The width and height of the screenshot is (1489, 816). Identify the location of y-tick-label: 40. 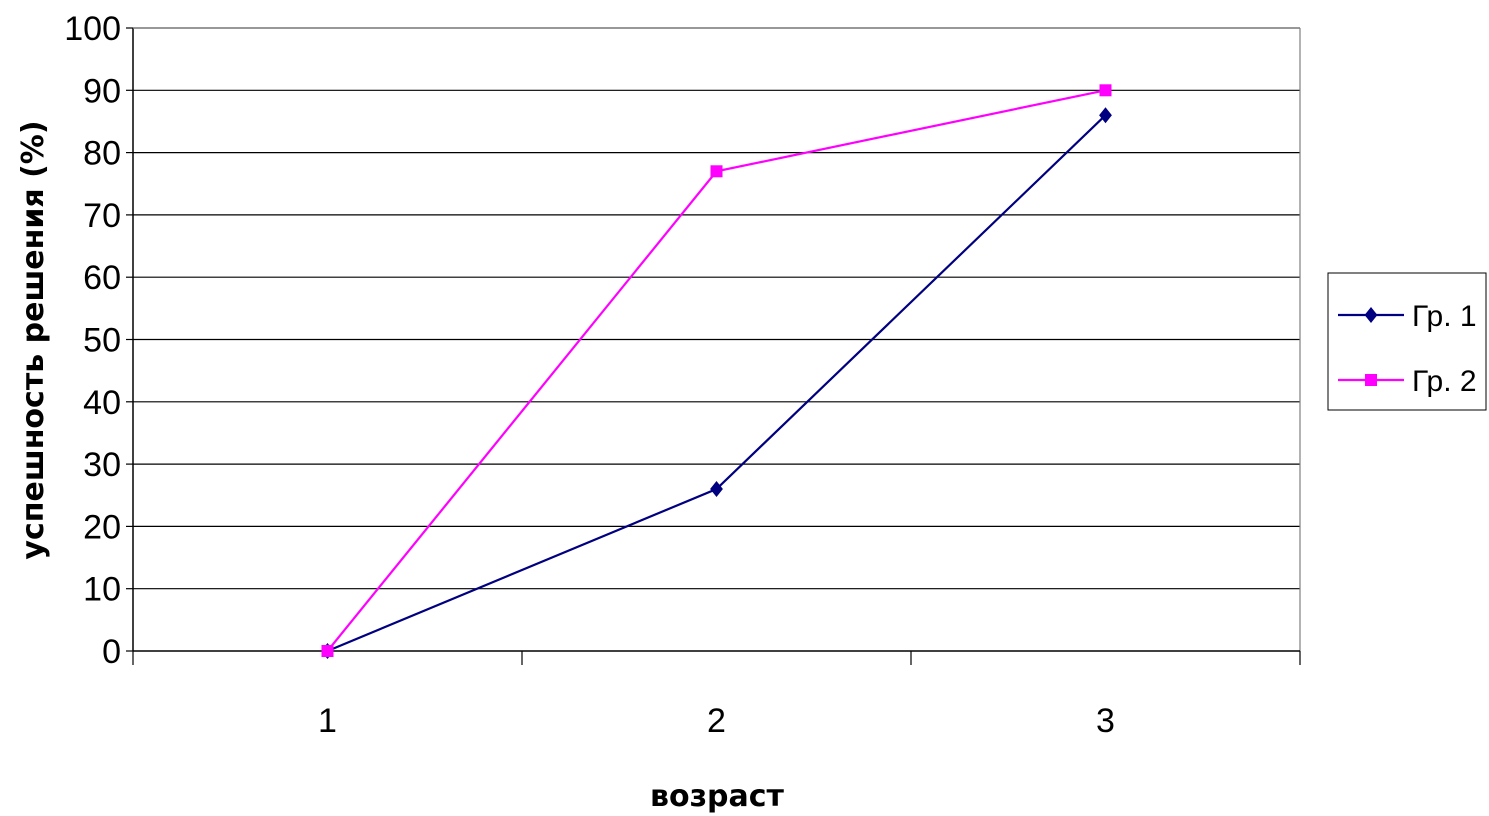
(102, 403).